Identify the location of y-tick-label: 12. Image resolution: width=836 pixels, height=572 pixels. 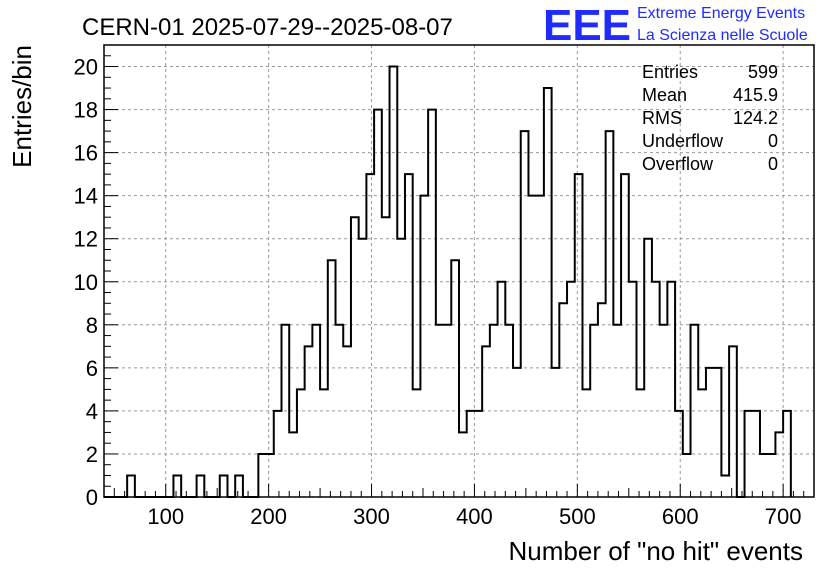
(86, 239).